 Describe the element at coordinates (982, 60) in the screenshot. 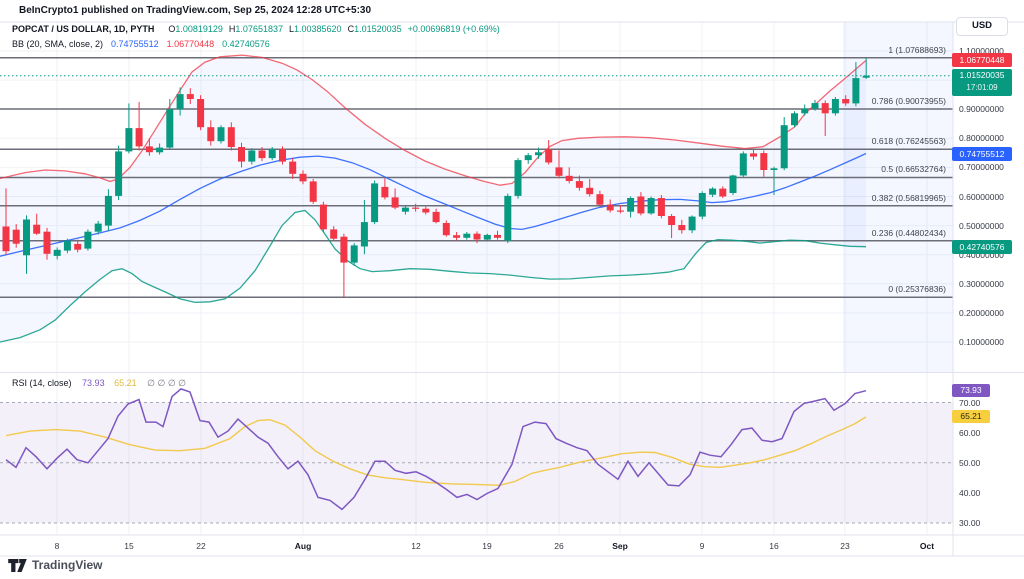

I see `bb-upper-badge: 1.06770448` at that location.